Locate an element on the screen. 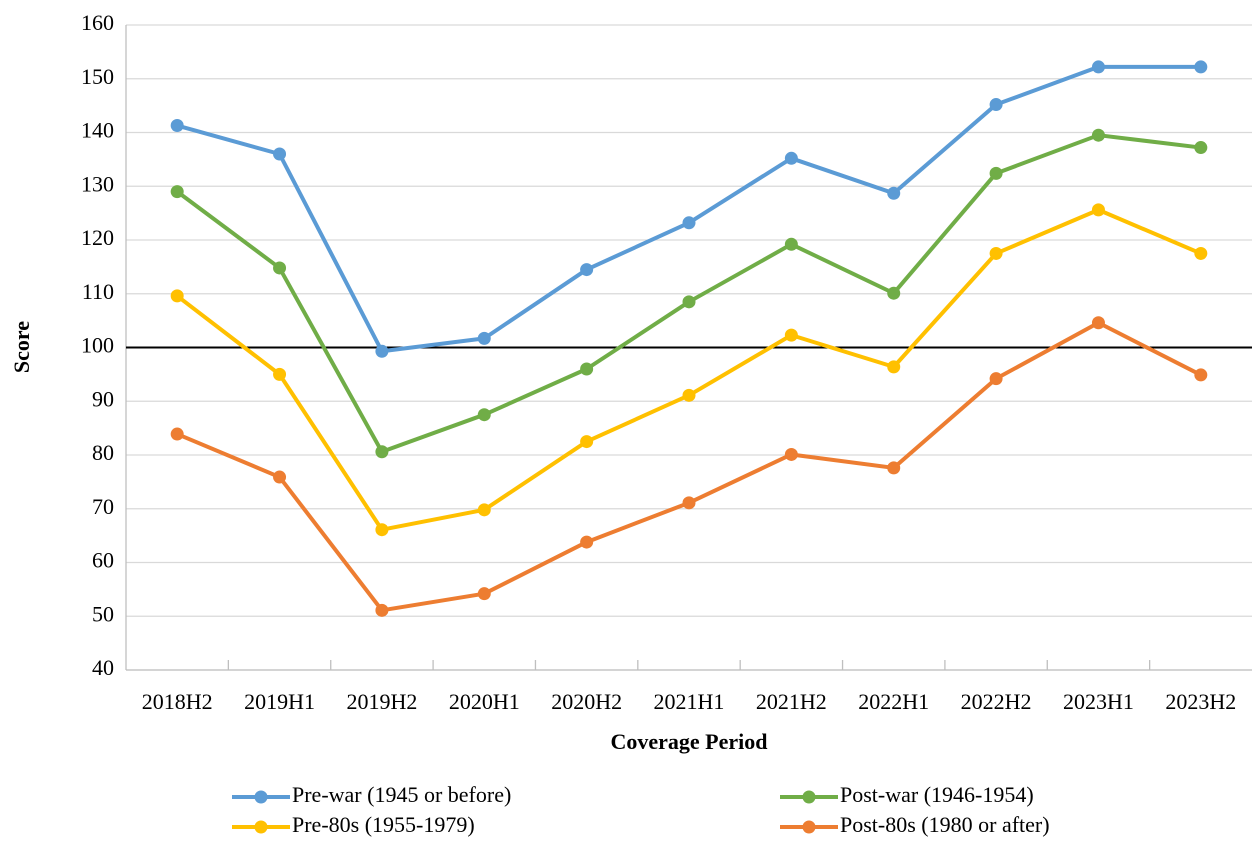  legend-label: Post-war (1946-1954) is located at coordinates (937, 794).